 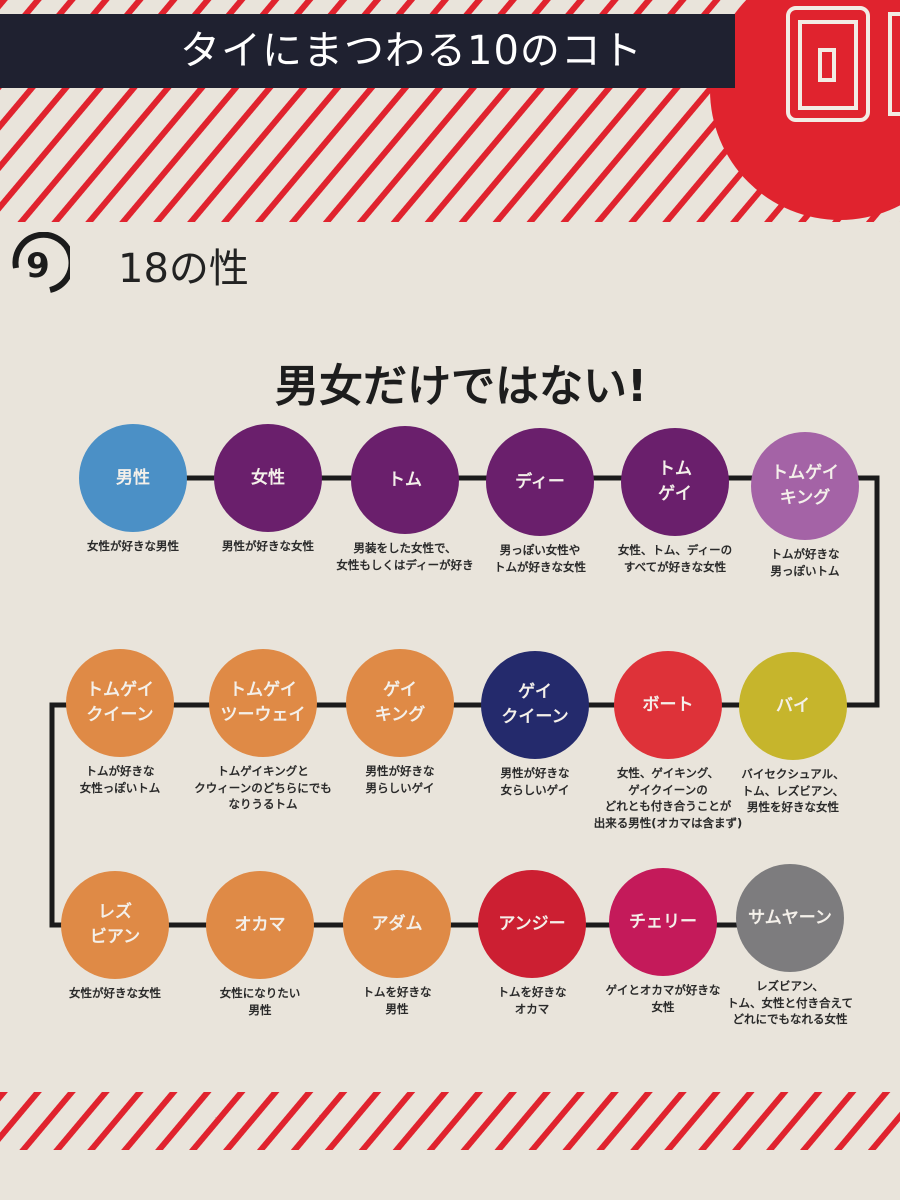 What do you see at coordinates (805, 486) in the screenshot?
I see `gender-node: トムゲイ キング` at bounding box center [805, 486].